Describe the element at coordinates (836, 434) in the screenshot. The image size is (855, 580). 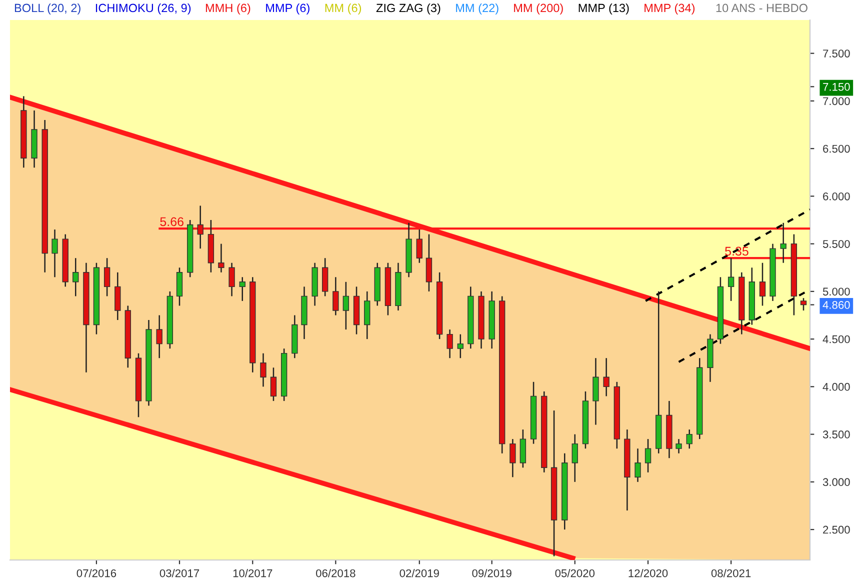
I see `y-tick-label: 3.500` at that location.